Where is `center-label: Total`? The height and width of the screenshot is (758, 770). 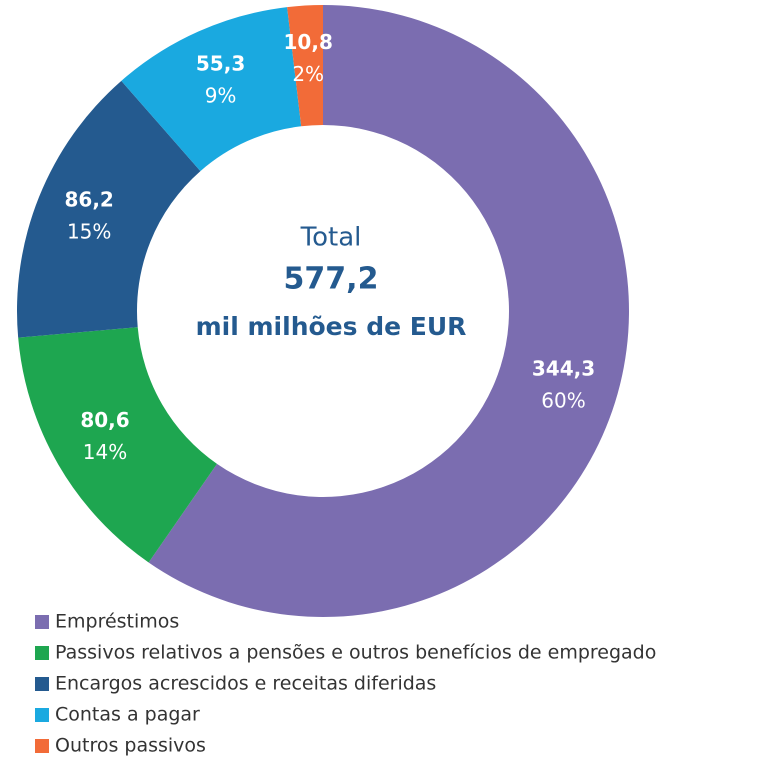 center-label: Total is located at coordinates (331, 238).